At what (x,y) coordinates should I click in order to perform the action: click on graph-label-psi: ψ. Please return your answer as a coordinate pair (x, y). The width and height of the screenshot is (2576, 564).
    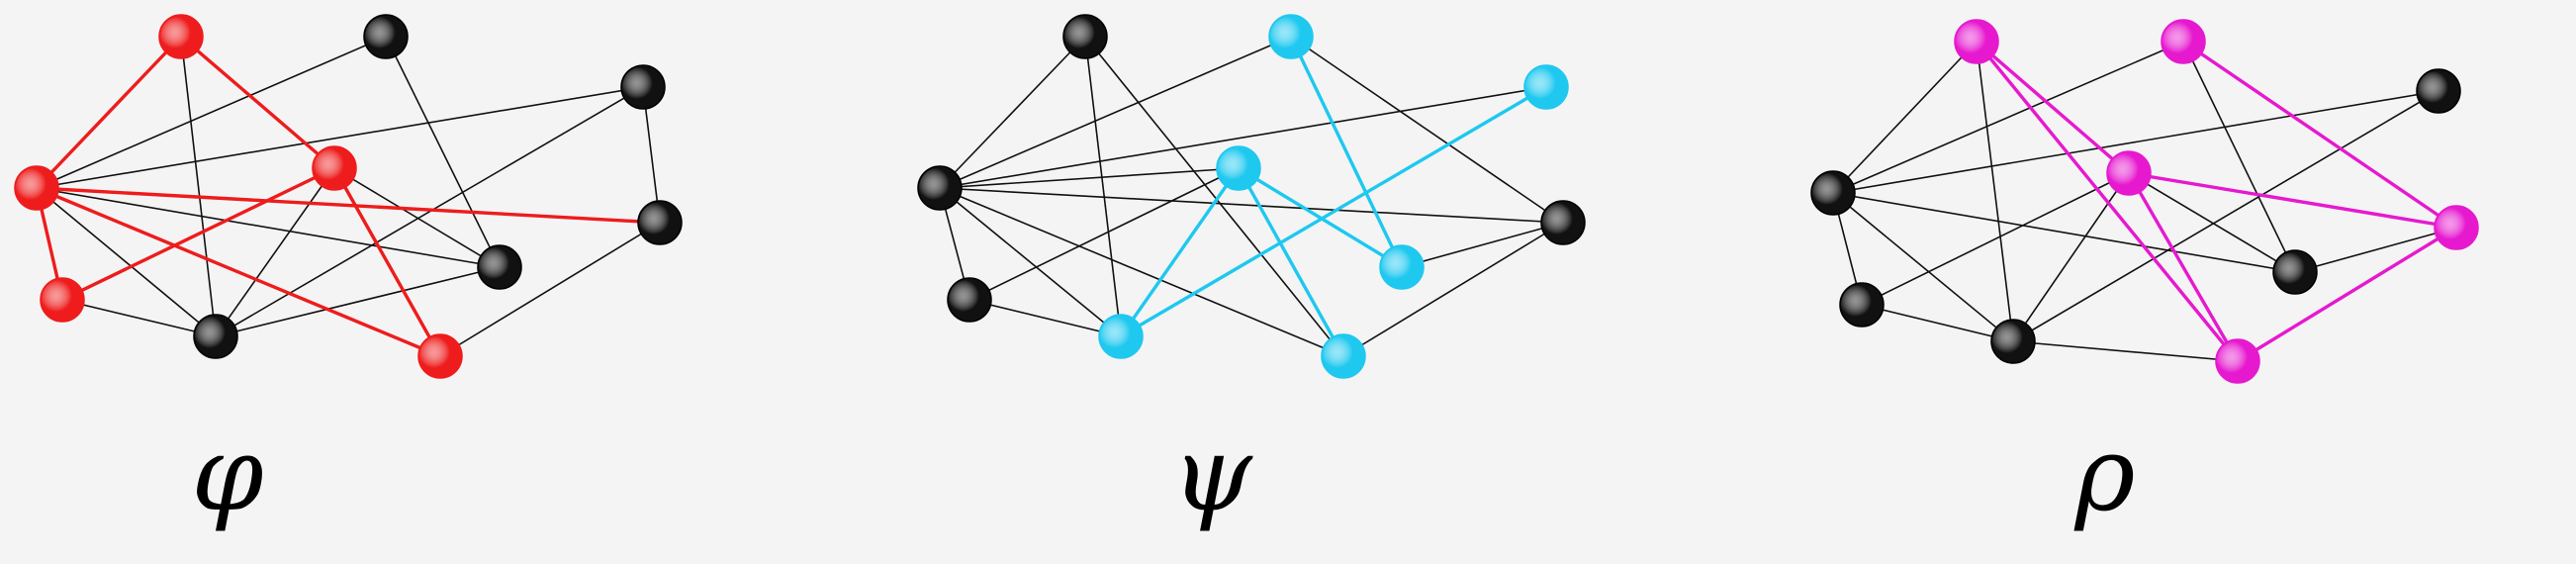
    Looking at the image, I should click on (1212, 474).